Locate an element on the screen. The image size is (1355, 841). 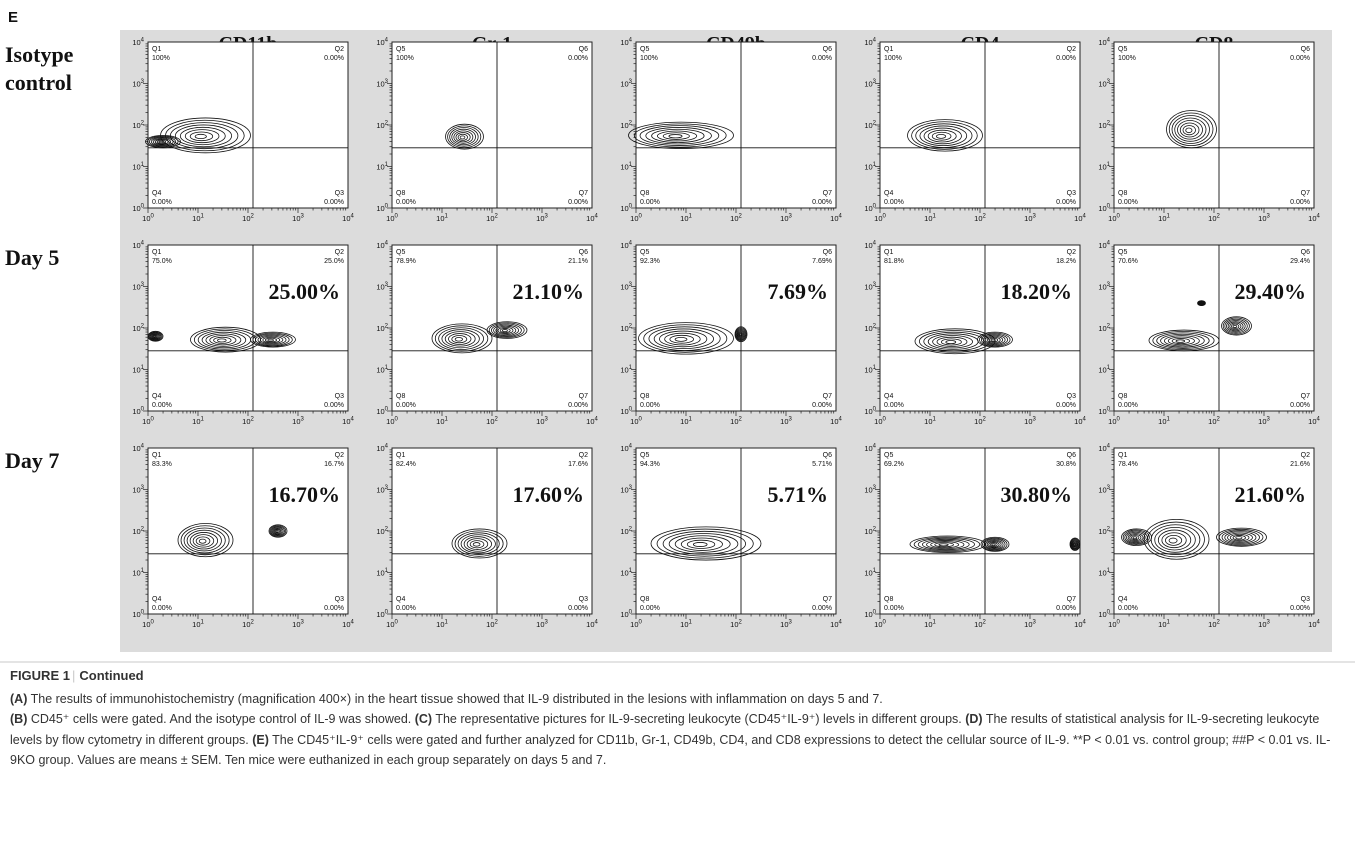
positive-percentage: 16.70% is located at coordinates (305, 494).